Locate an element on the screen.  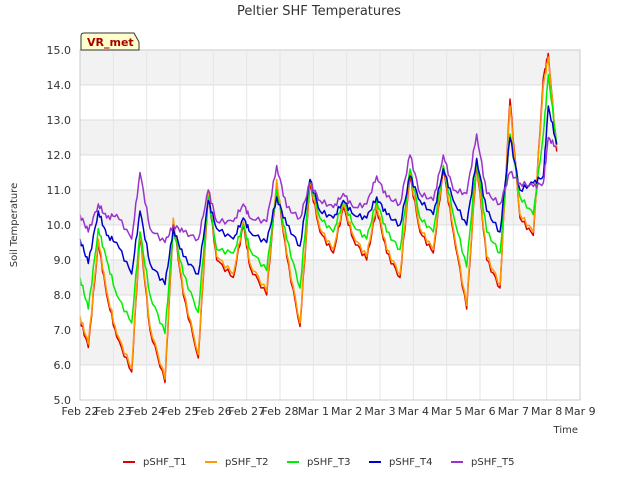
x-tick-label: Feb 28 is located at coordinates (280, 411).